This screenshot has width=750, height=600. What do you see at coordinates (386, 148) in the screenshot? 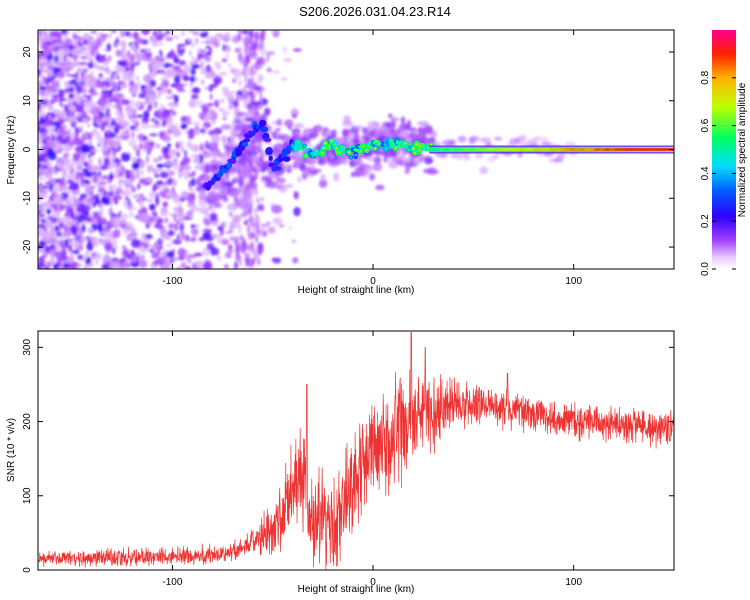
I see `signal-core` at bounding box center [386, 148].